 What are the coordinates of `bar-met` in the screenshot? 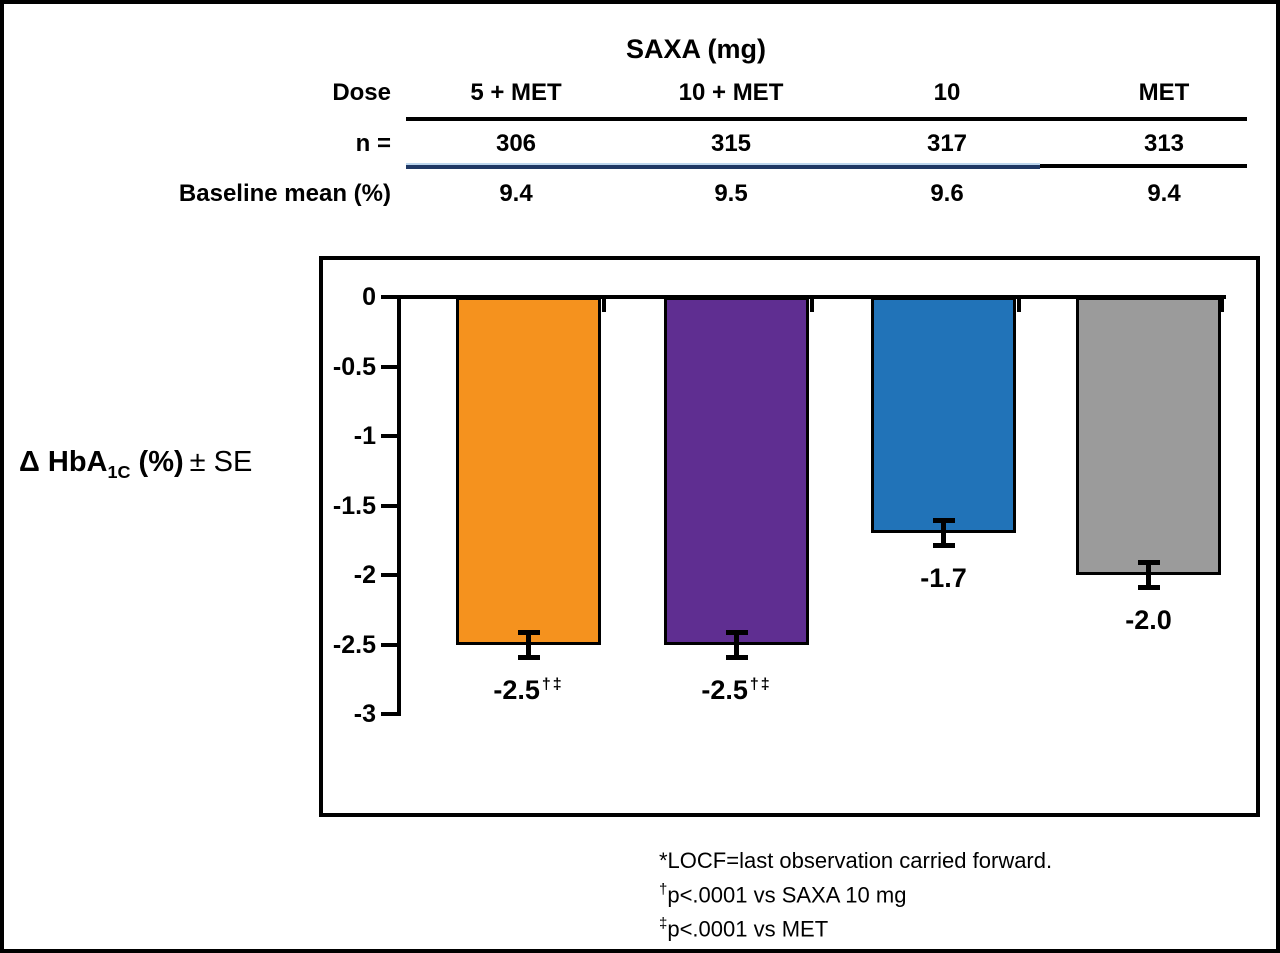 It's located at (1148, 436).